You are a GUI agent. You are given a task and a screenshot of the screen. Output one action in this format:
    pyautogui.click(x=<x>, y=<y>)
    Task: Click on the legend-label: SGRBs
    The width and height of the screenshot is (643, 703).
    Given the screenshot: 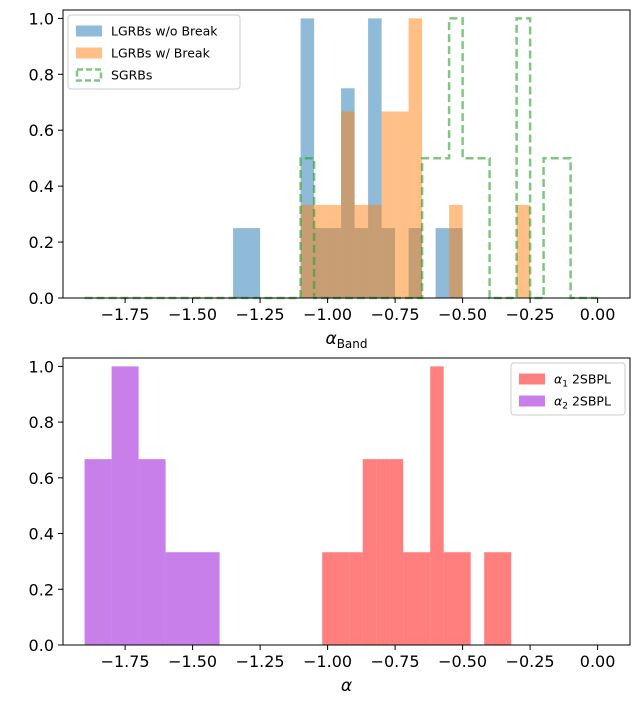 What is the action you would take?
    pyautogui.click(x=131, y=75)
    